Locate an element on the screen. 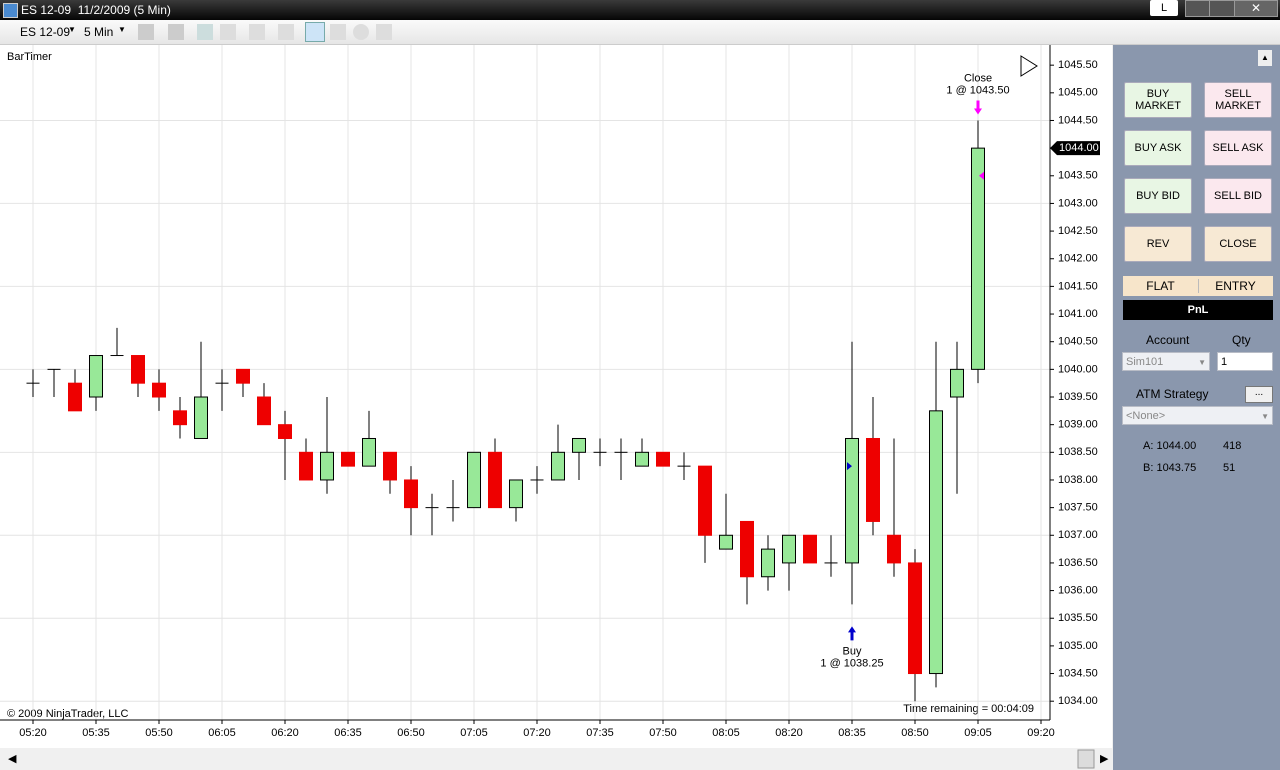  qty-input: 1 is located at coordinates (1245, 361).